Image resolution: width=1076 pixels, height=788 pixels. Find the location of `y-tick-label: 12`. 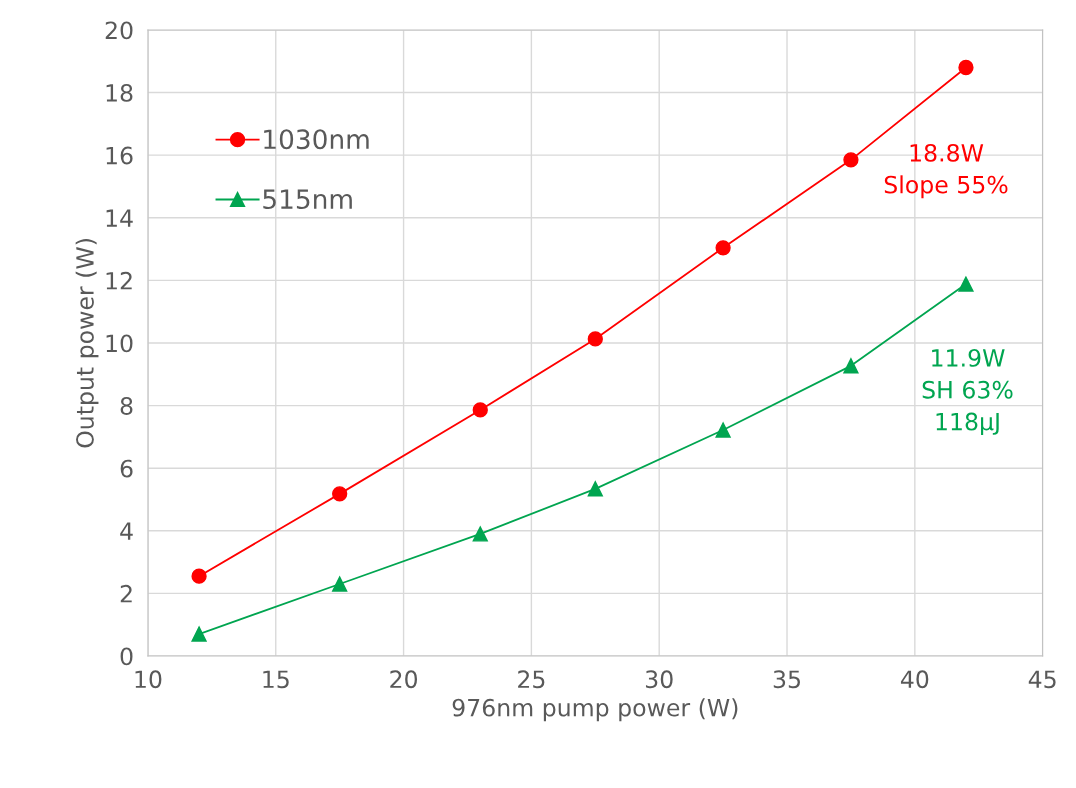

y-tick-label: 12 is located at coordinates (119, 280).